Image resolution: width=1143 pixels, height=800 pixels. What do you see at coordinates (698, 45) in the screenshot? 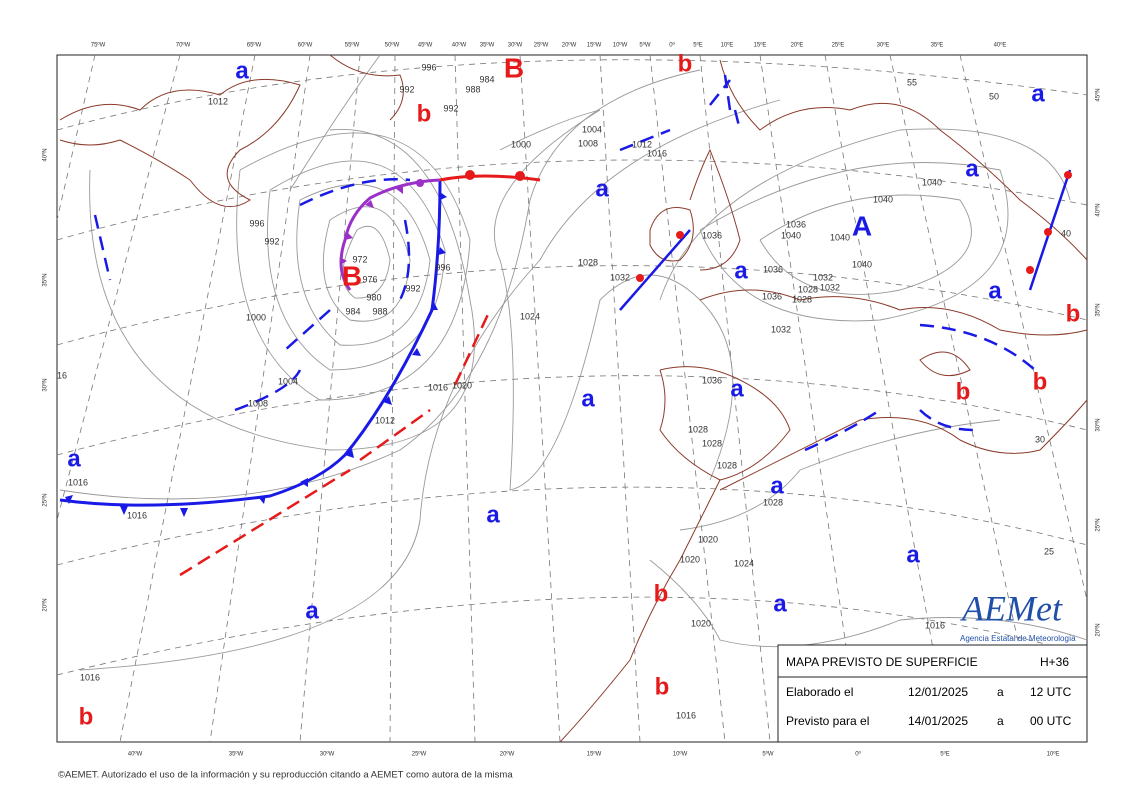
I see `longitude-label: 5ºE` at bounding box center [698, 45].